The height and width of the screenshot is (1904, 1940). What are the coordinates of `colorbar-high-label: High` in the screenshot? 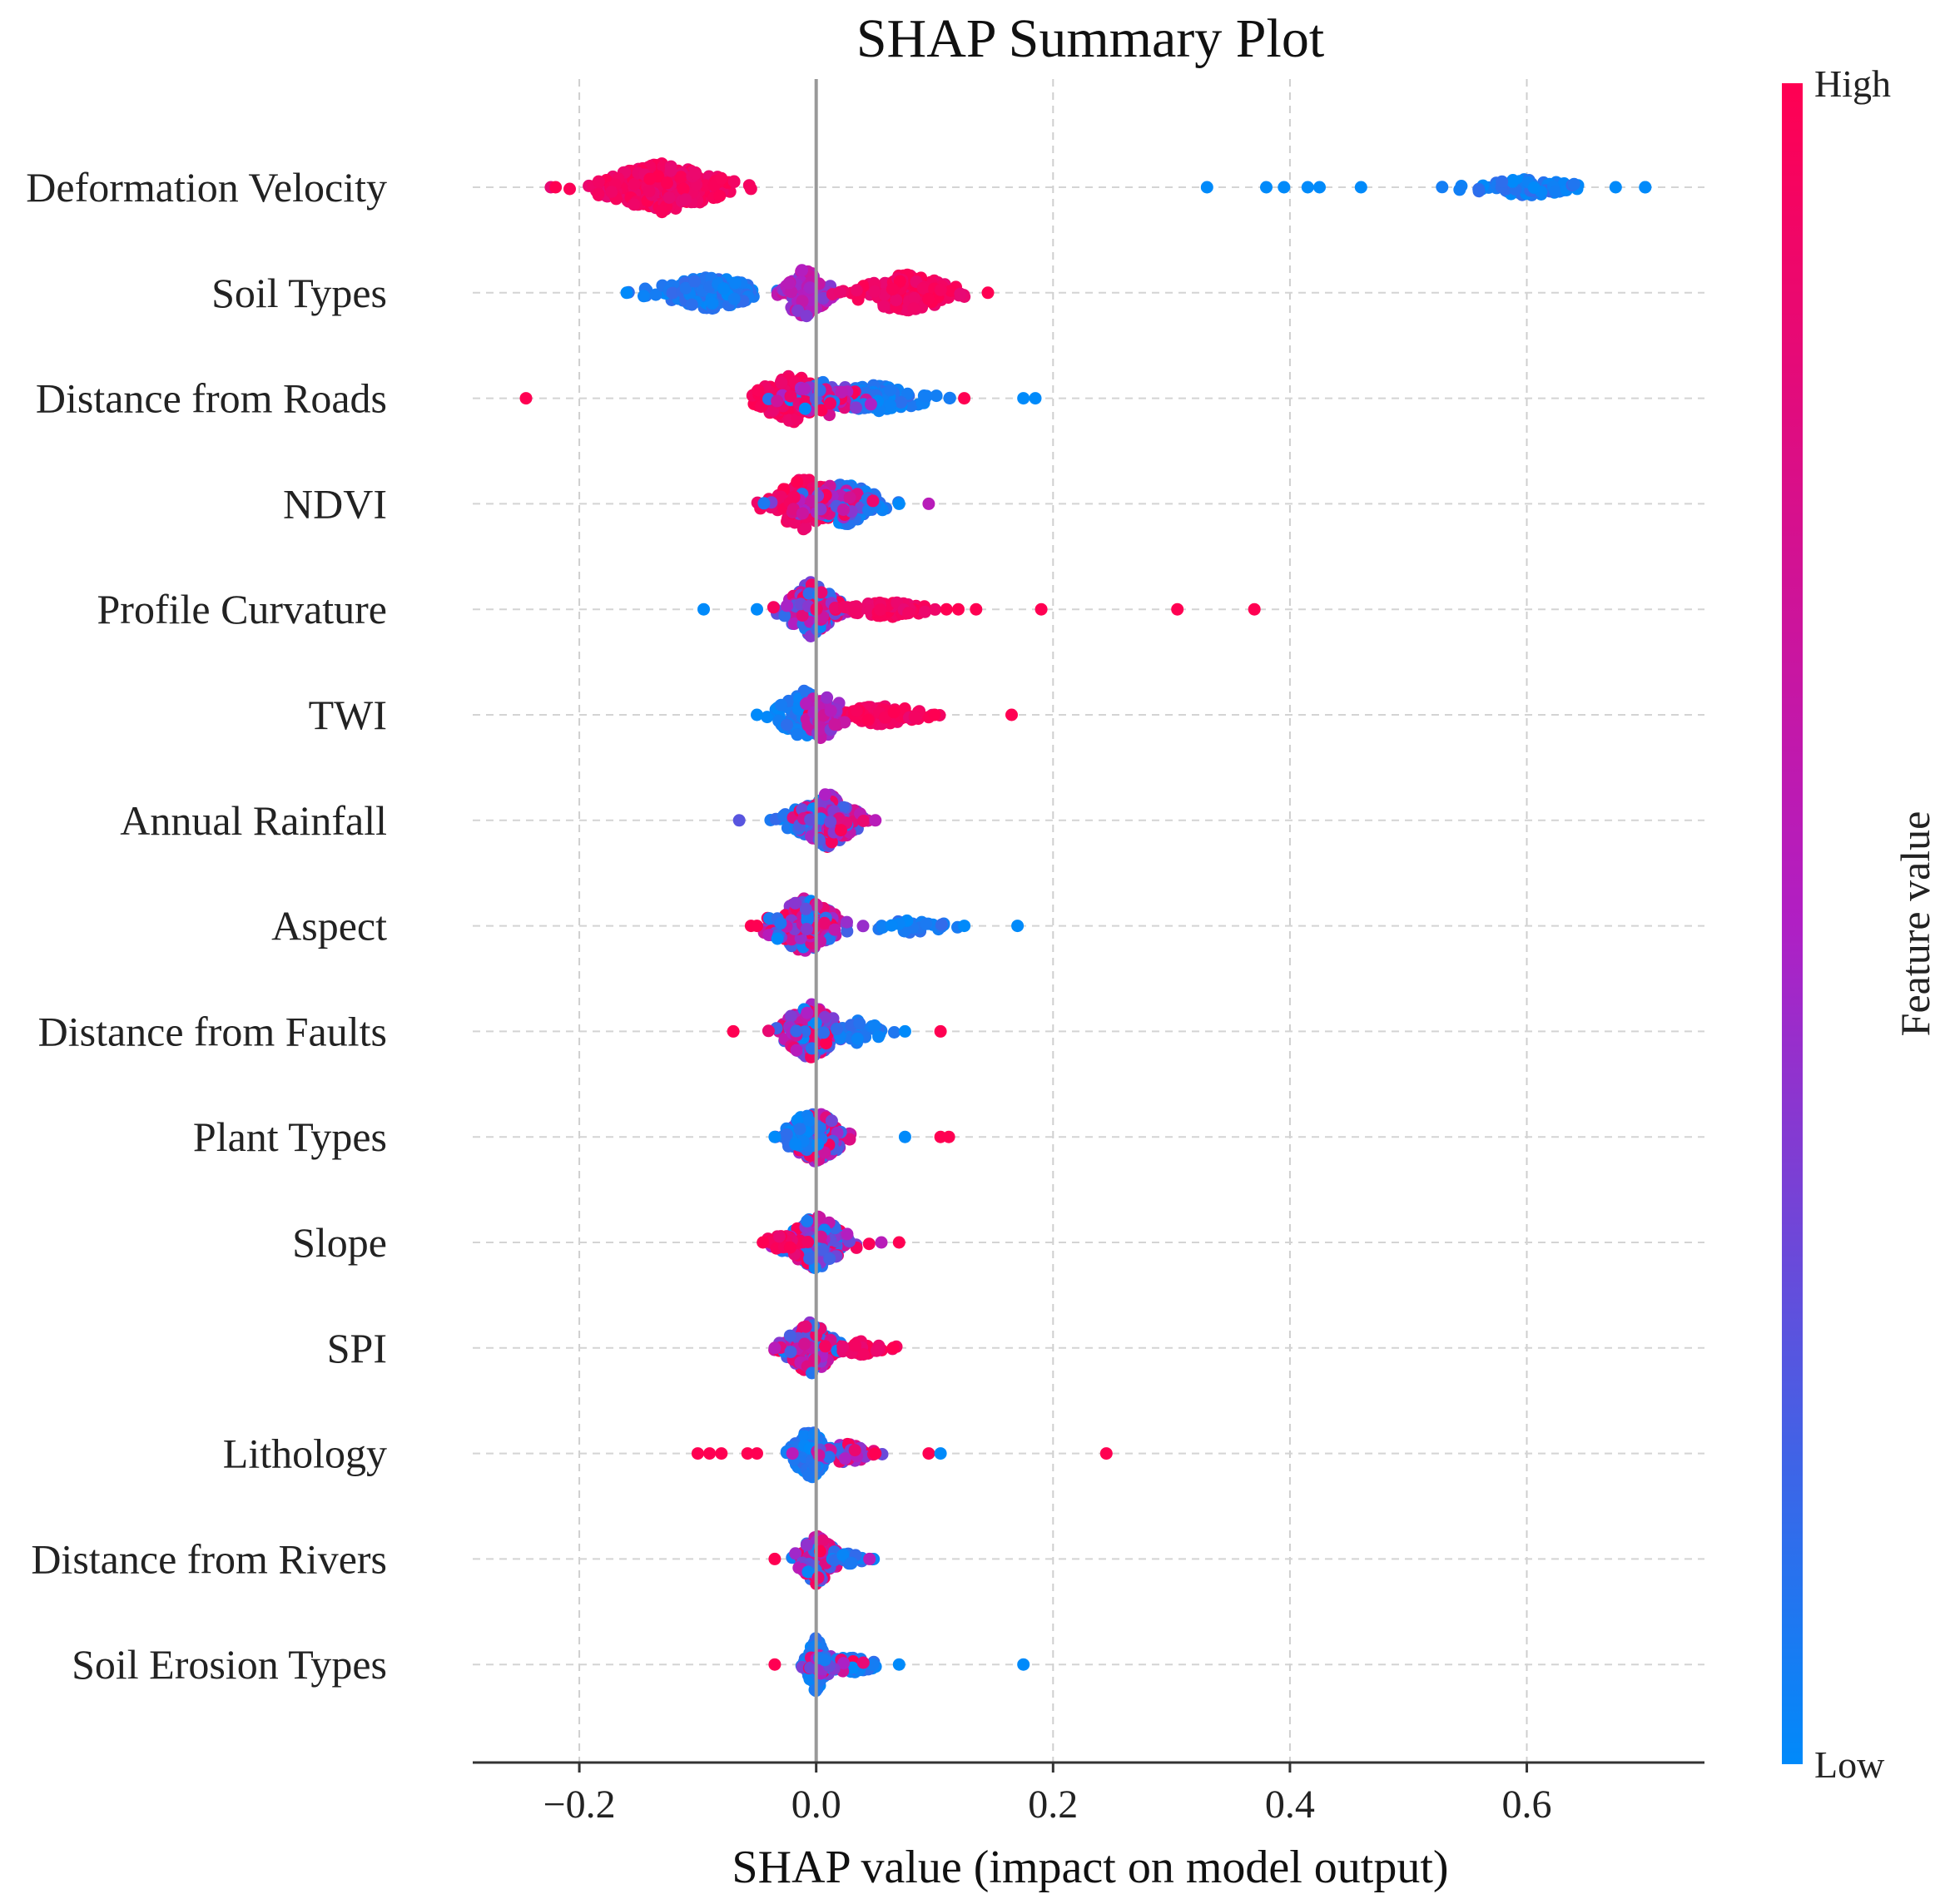 It's located at (1852, 83).